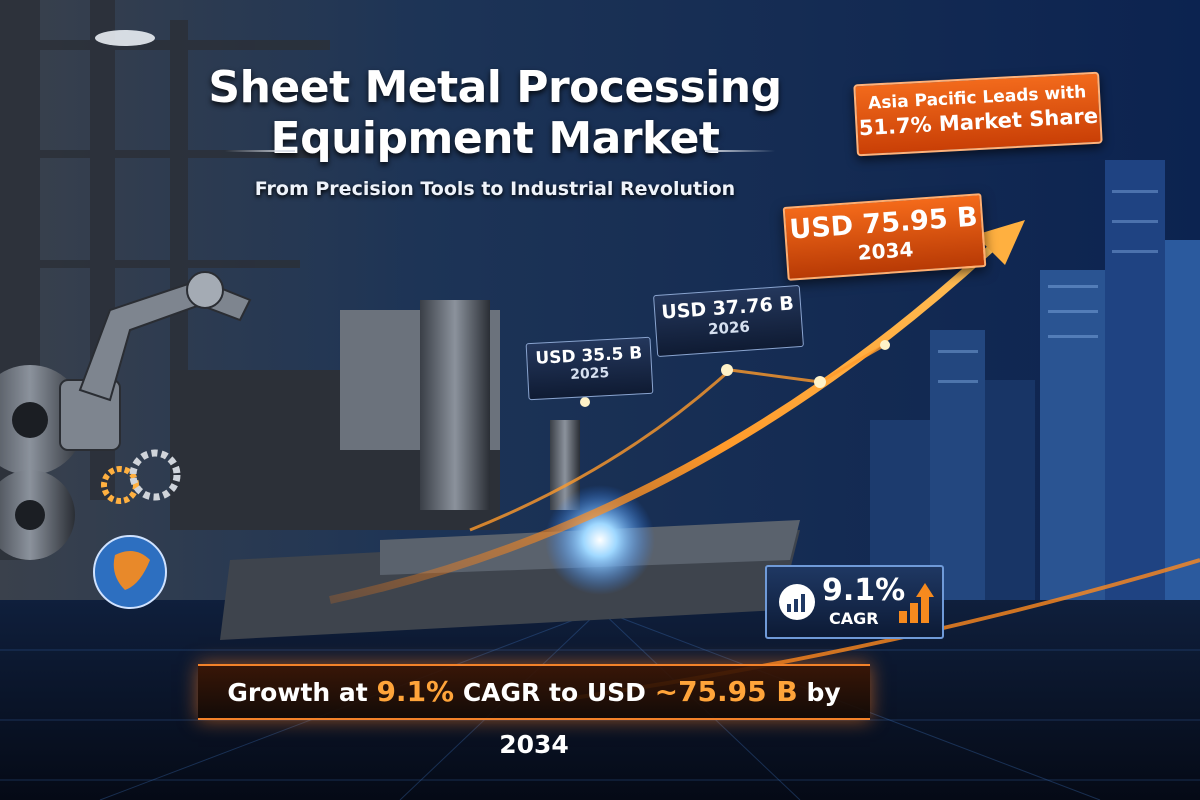 The height and width of the screenshot is (800, 1200). Describe the element at coordinates (179, 240) in the screenshot. I see `factory-column` at that location.